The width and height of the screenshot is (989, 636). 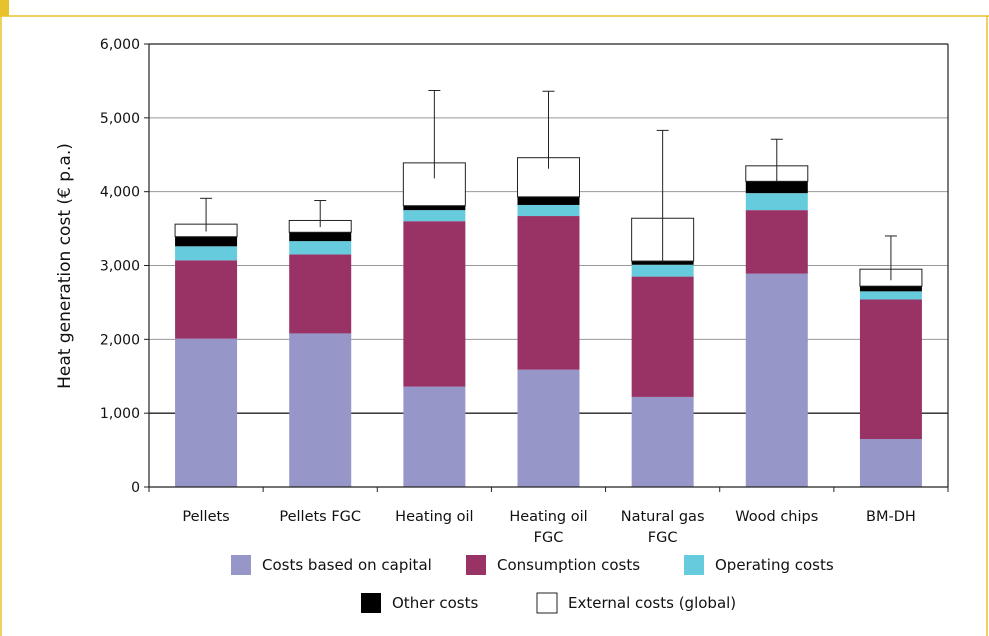 What do you see at coordinates (4, 8) in the screenshot?
I see `frame-corner-accent` at bounding box center [4, 8].